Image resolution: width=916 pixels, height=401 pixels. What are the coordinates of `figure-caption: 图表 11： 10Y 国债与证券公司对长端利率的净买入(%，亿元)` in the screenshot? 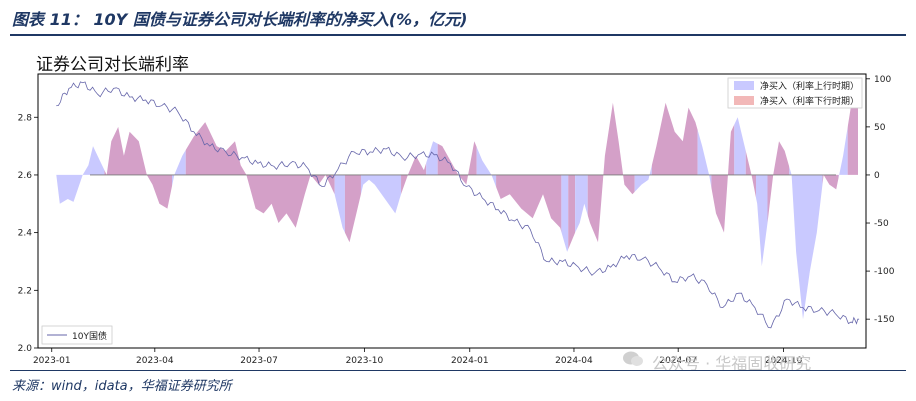 It's located at (240, 19).